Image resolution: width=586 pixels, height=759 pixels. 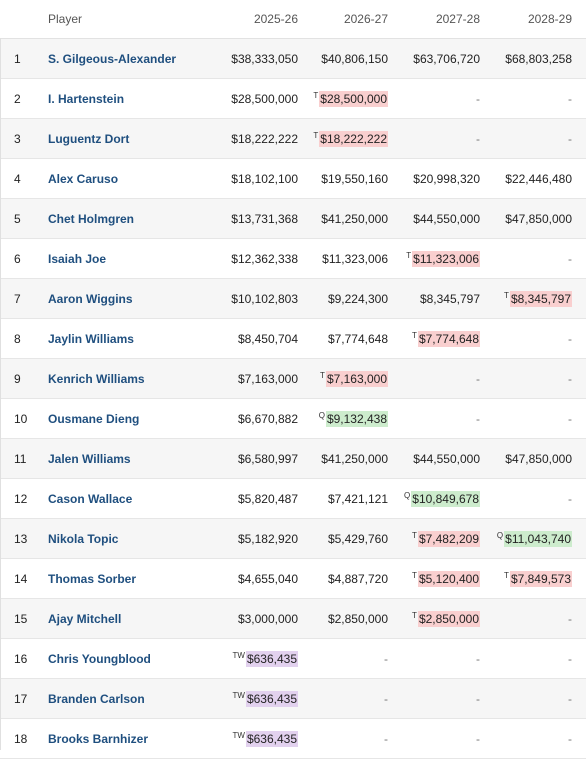 What do you see at coordinates (357, 338) in the screenshot?
I see `salary-value: $7,774,648` at bounding box center [357, 338].